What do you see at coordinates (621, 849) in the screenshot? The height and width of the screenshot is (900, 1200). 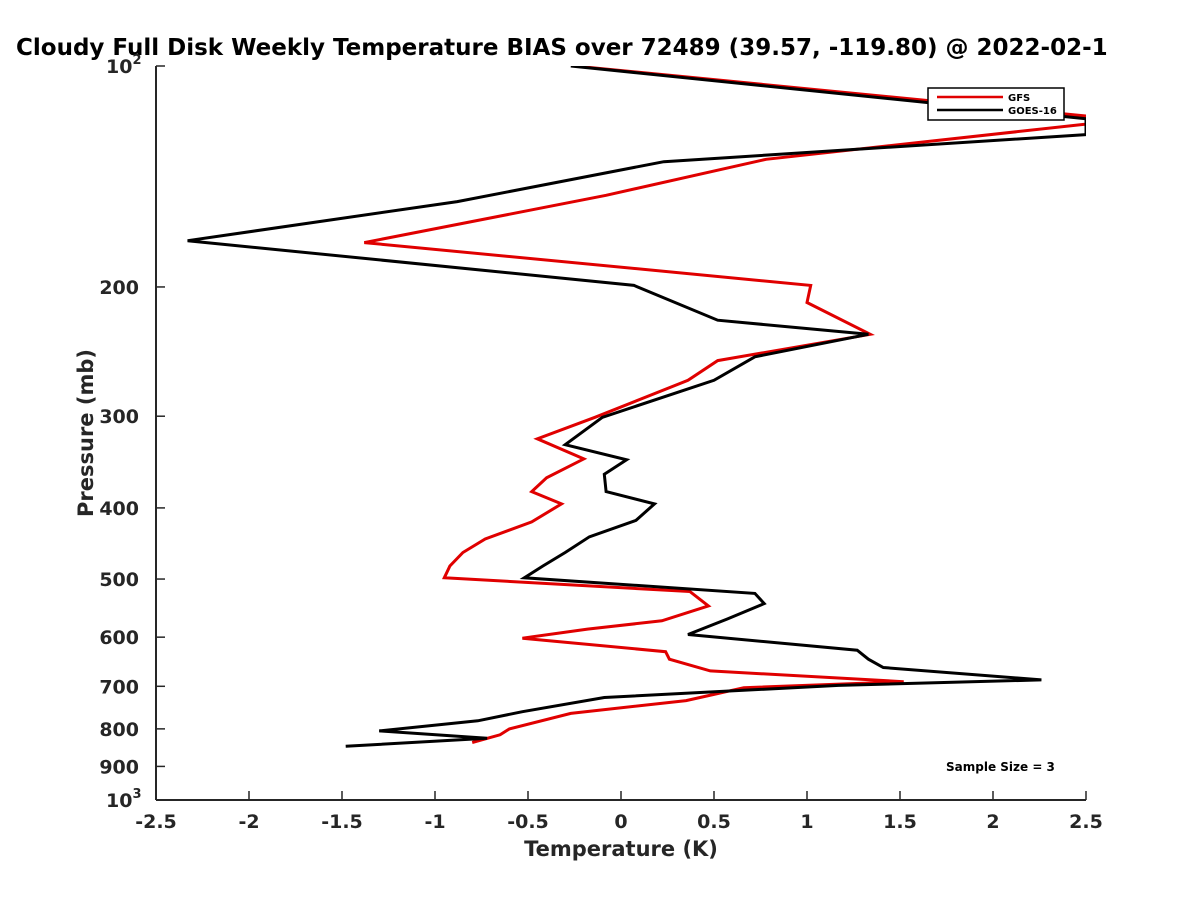 I see `x-axis-label: Temperature (K)` at bounding box center [621, 849].